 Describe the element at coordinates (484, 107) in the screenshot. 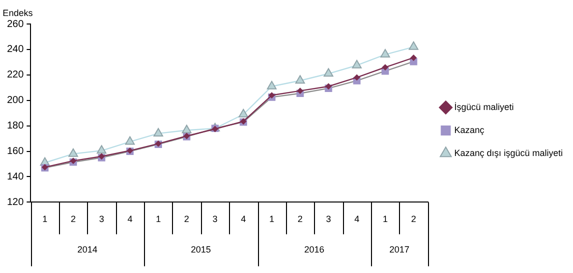

I see `legend-label: İşgücü maliyeti` at that location.